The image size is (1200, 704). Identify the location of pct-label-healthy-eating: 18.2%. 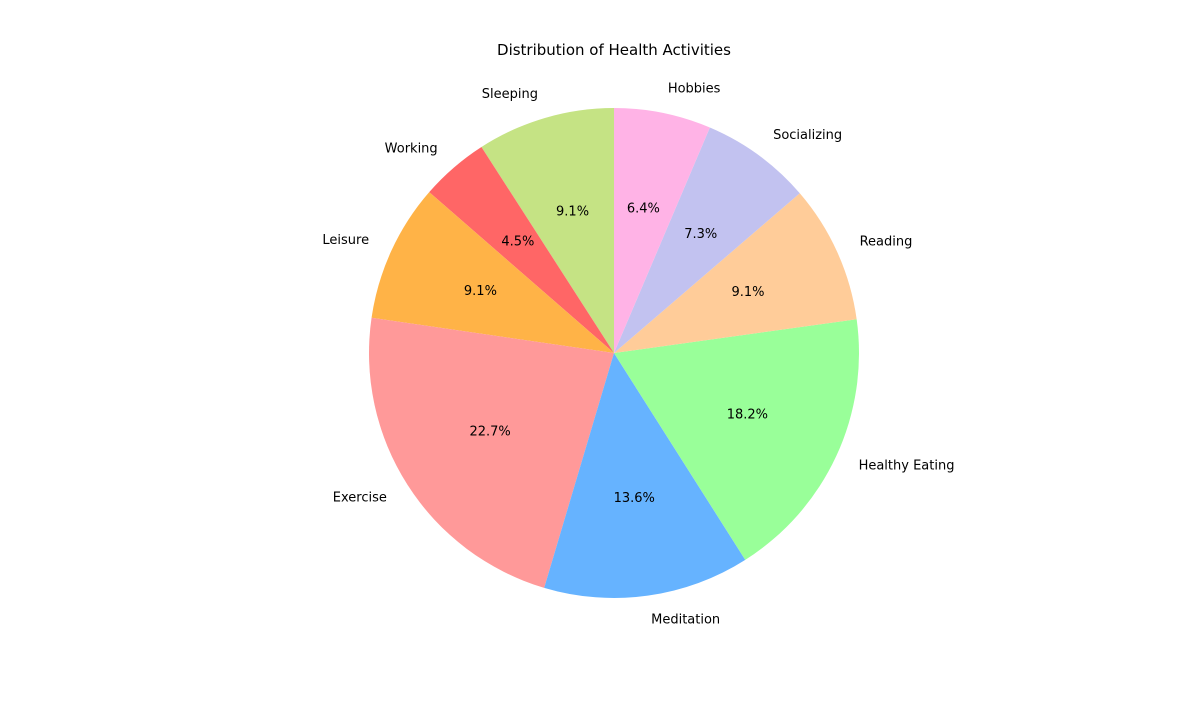
(747, 414).